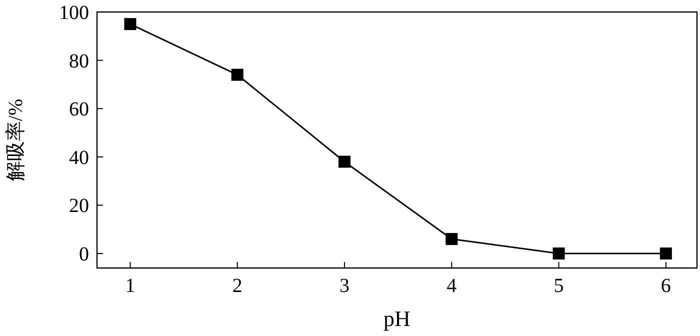 Image resolution: width=700 pixels, height=336 pixels. Describe the element at coordinates (79, 157) in the screenshot. I see `y-tick-label: 40` at that location.